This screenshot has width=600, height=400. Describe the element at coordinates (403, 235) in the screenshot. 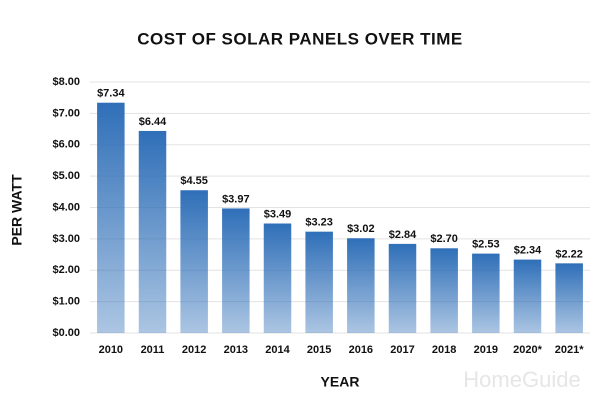

I see `value-label: $2.84` at that location.